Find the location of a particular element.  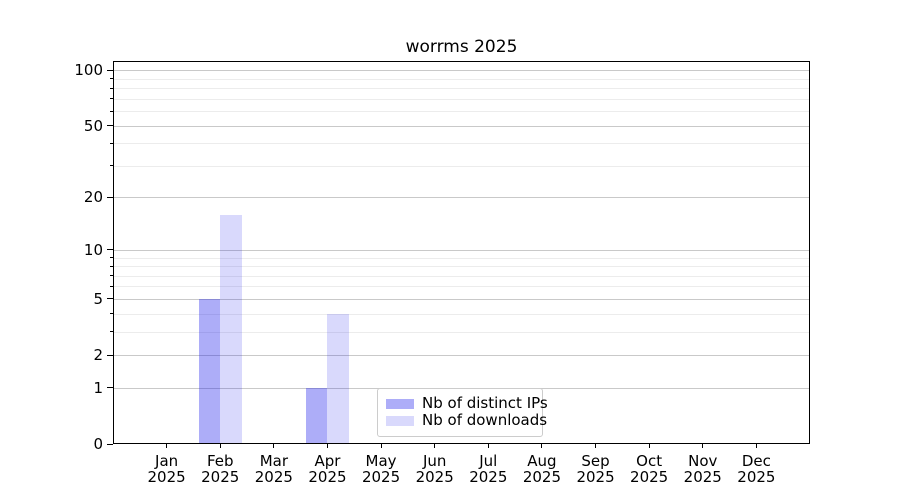

x-tick-label-feb: Feb 2025 is located at coordinates (220, 469).